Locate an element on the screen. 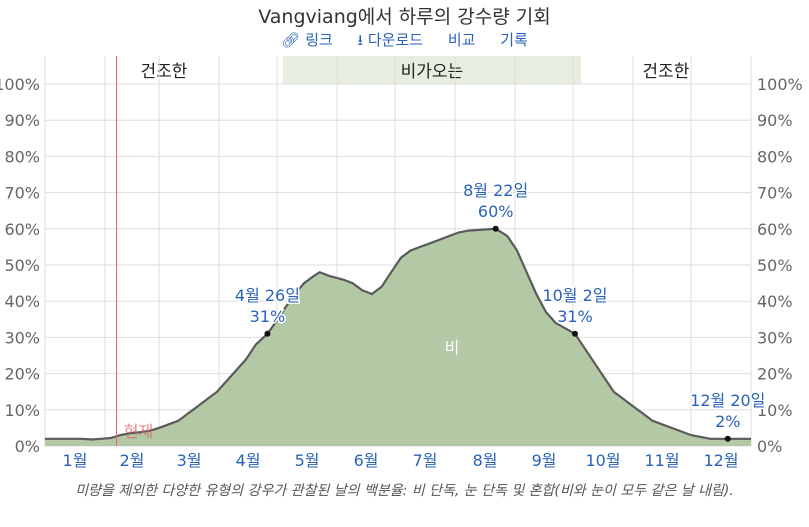 The width and height of the screenshot is (809, 527). now-label: 현재 is located at coordinates (138, 431).